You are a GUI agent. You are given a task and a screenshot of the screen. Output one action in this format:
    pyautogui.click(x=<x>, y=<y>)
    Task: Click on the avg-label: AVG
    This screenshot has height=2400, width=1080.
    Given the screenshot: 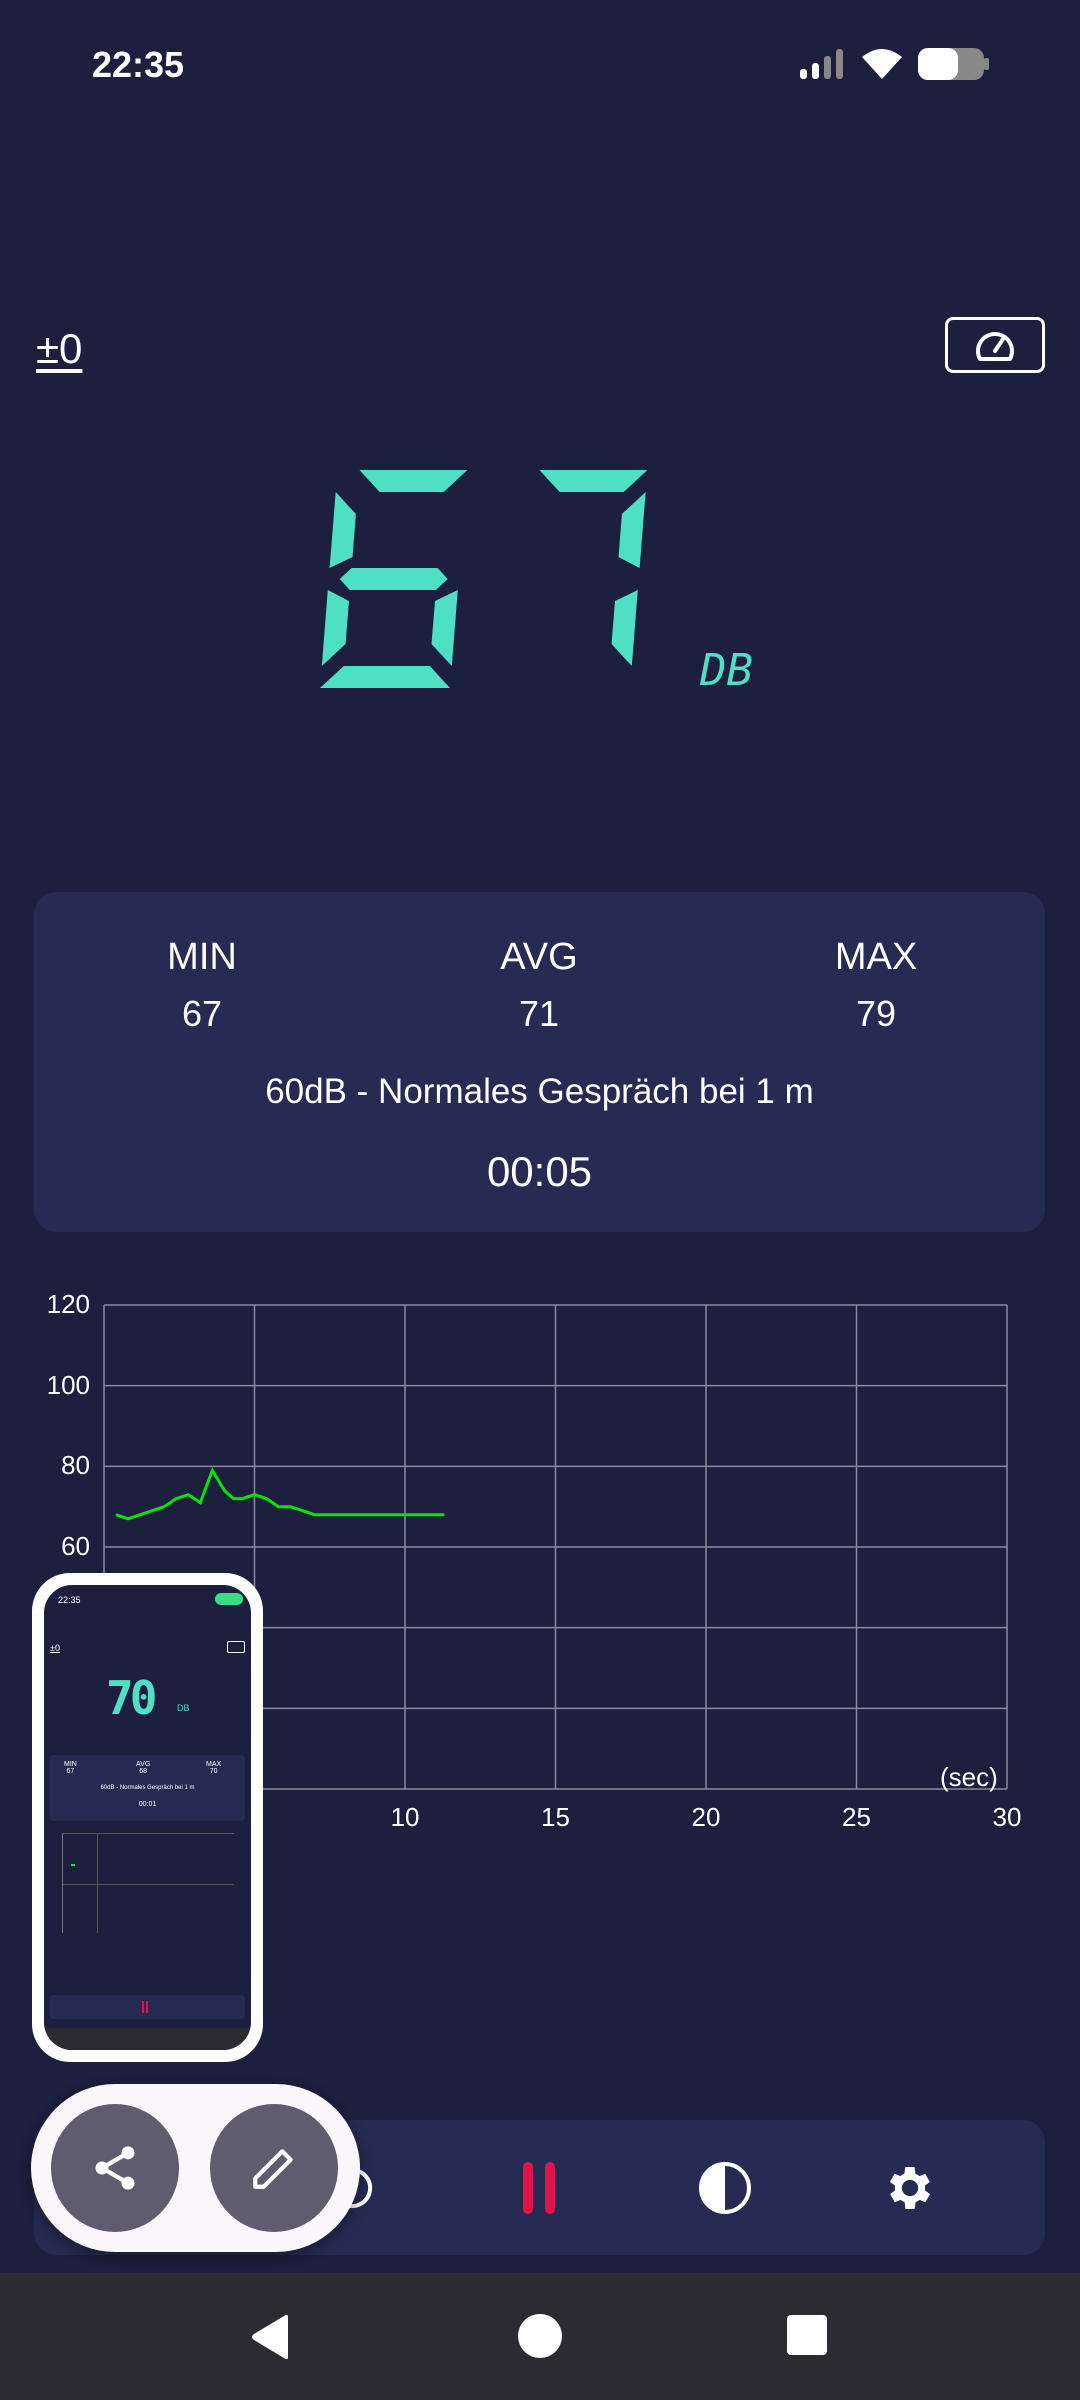 What is the action you would take?
    pyautogui.click(x=539, y=957)
    